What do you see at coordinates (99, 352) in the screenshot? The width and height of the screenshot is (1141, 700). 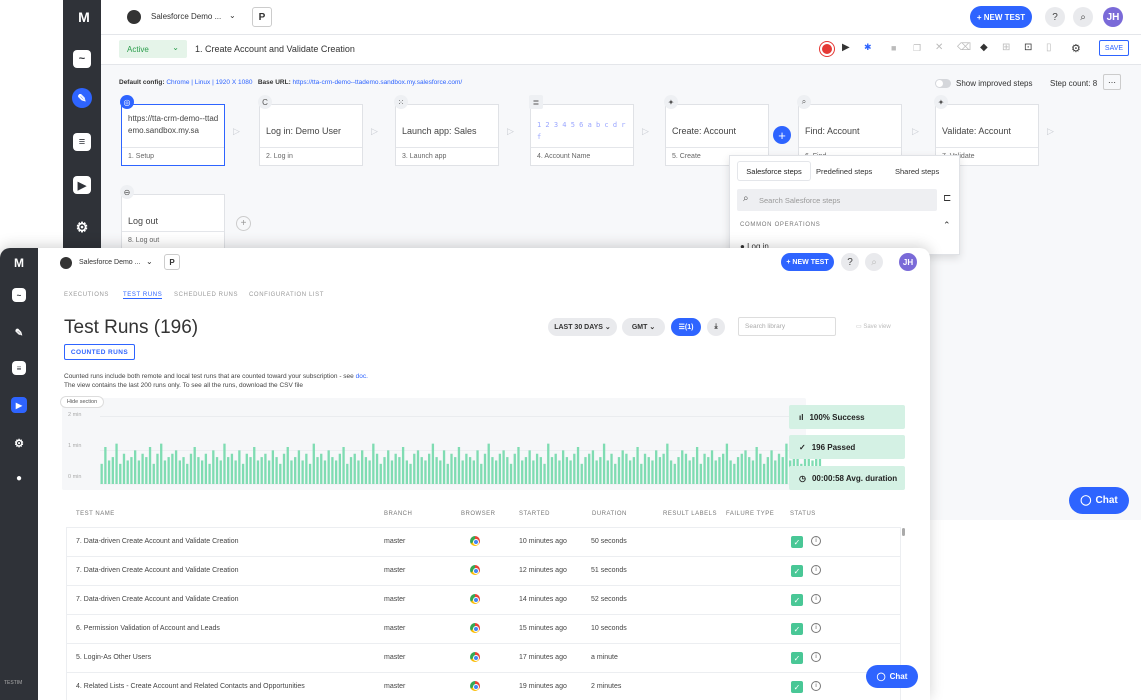 I see `counted-runs-button: COUNTED RUNS` at bounding box center [99, 352].